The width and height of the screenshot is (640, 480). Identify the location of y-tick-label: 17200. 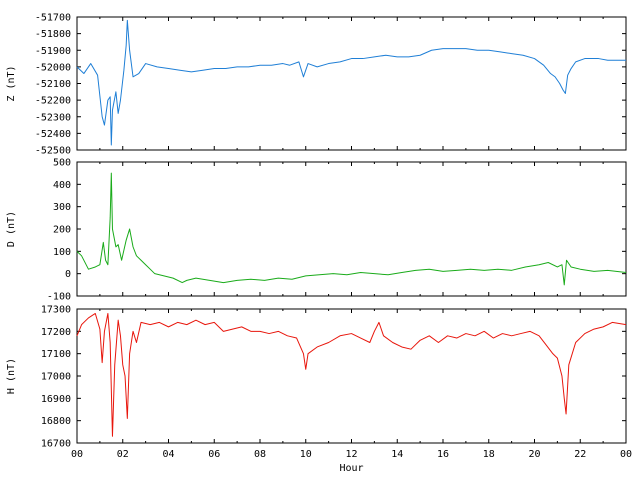
(56, 332).